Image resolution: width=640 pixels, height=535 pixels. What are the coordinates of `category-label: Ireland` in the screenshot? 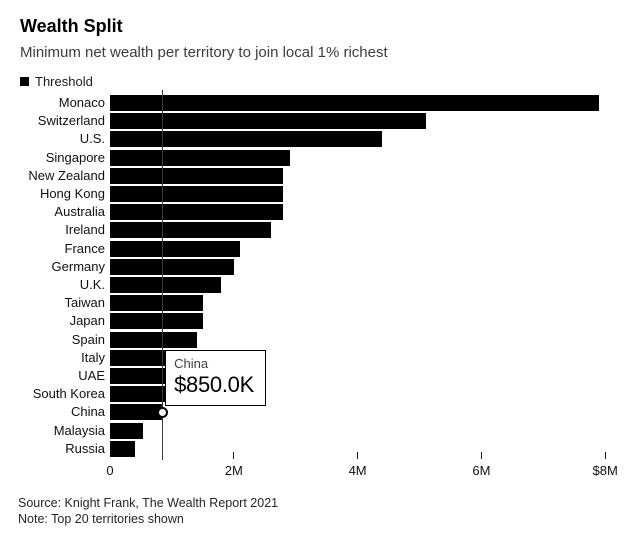 It's located at (85, 230).